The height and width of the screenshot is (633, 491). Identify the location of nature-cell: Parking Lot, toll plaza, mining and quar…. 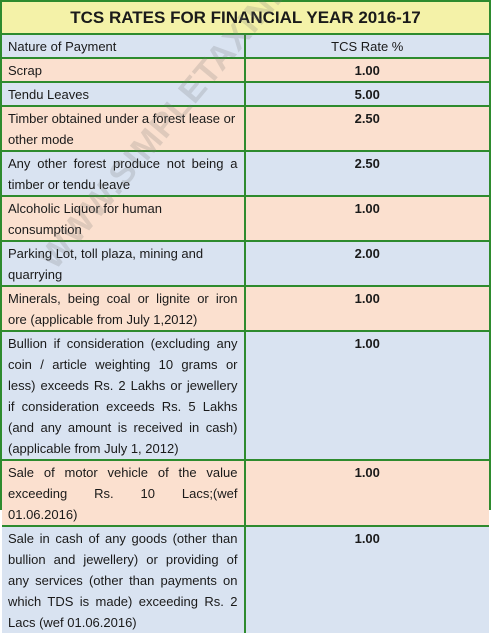
(124, 264).